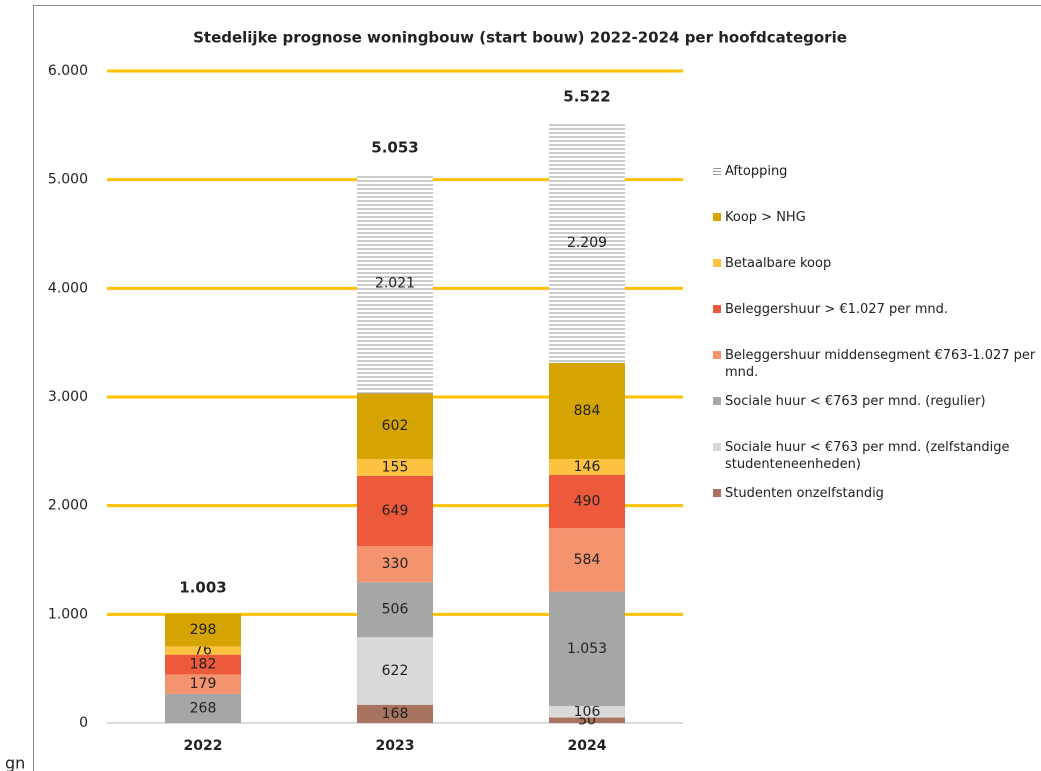  I want to click on legend-label: Studenten onzelfstandig, so click(804, 493).